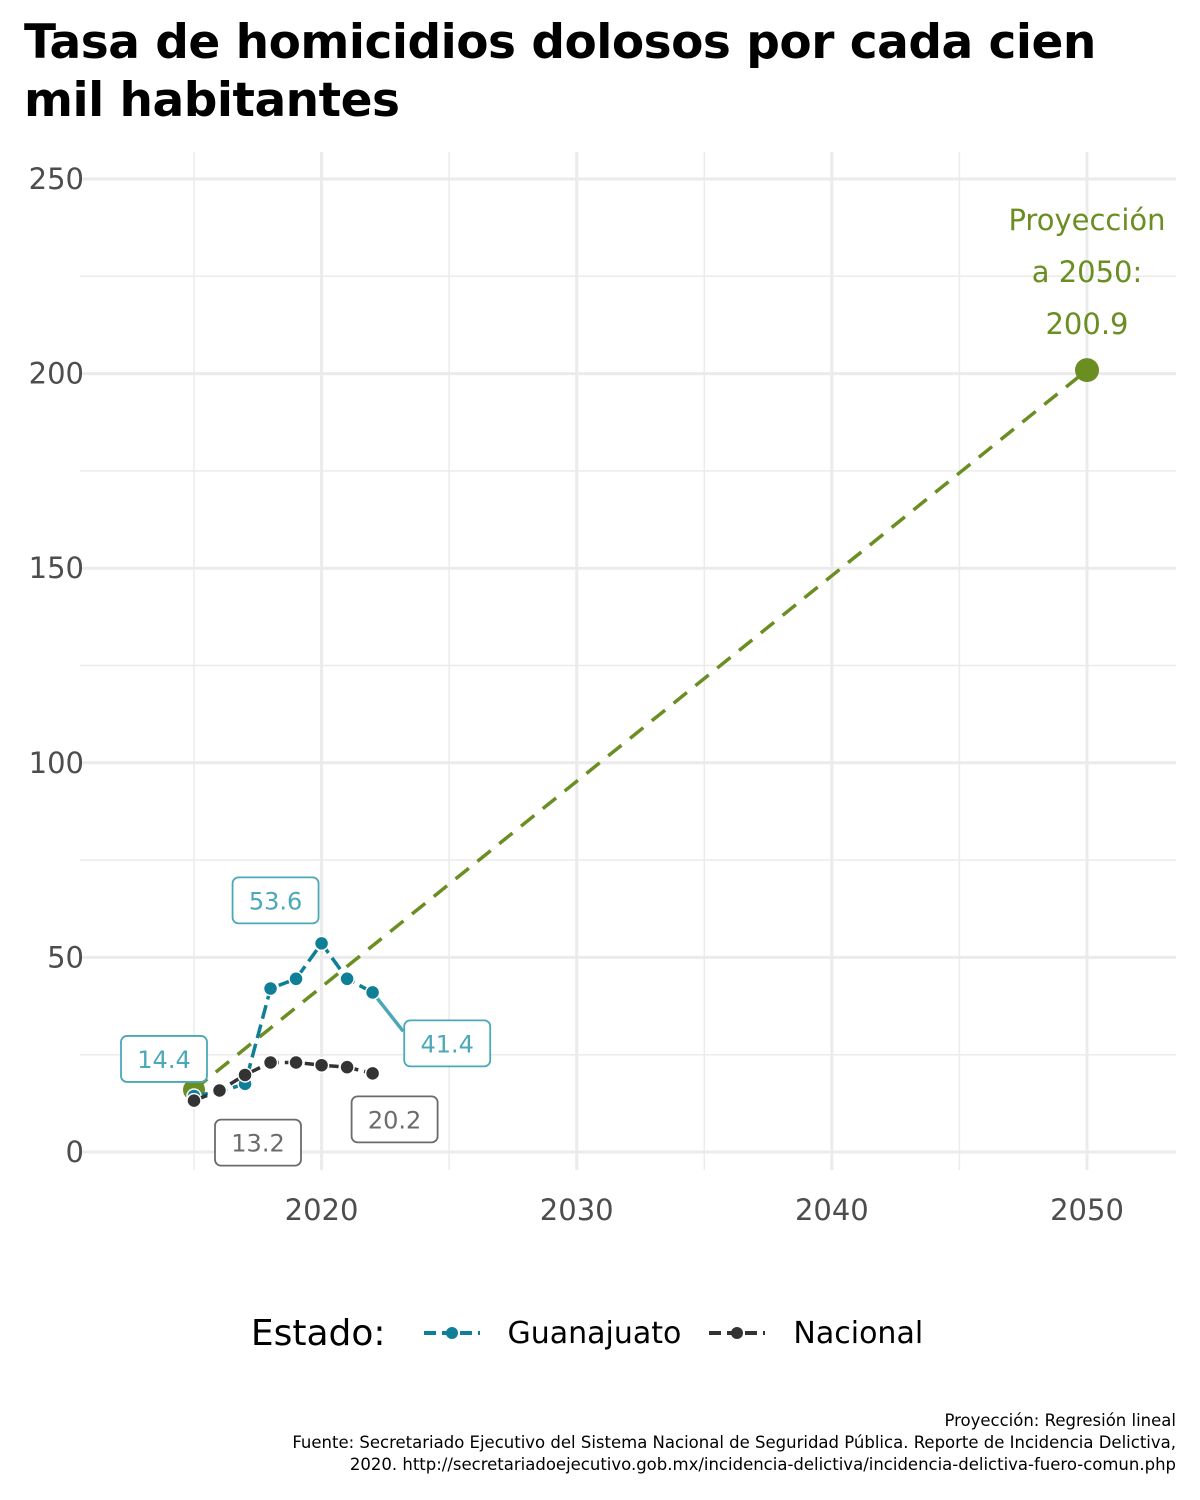 This screenshot has height=1500, width=1200. What do you see at coordinates (1087, 370) in the screenshot?
I see `projection-end-point` at bounding box center [1087, 370].